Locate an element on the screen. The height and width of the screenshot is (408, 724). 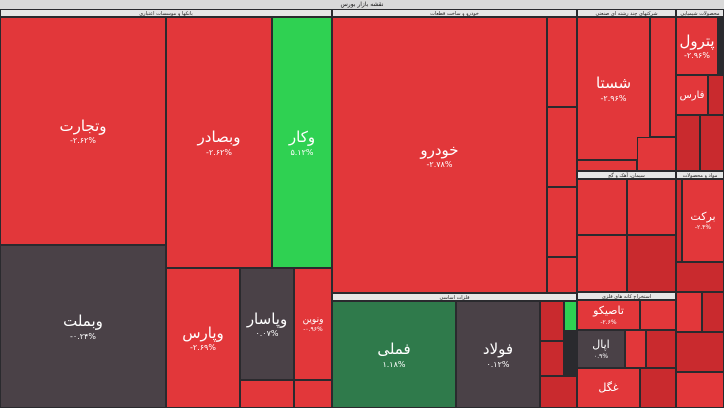
tile-name: وپاسار is located at coordinates (267, 318).